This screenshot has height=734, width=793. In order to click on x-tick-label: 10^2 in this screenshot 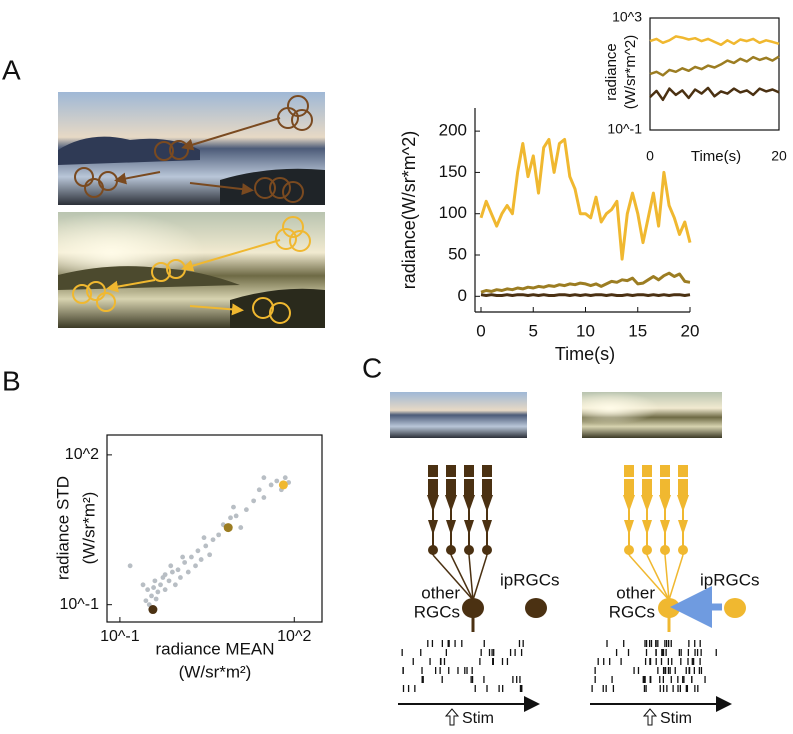, I will do `click(294, 636)`.